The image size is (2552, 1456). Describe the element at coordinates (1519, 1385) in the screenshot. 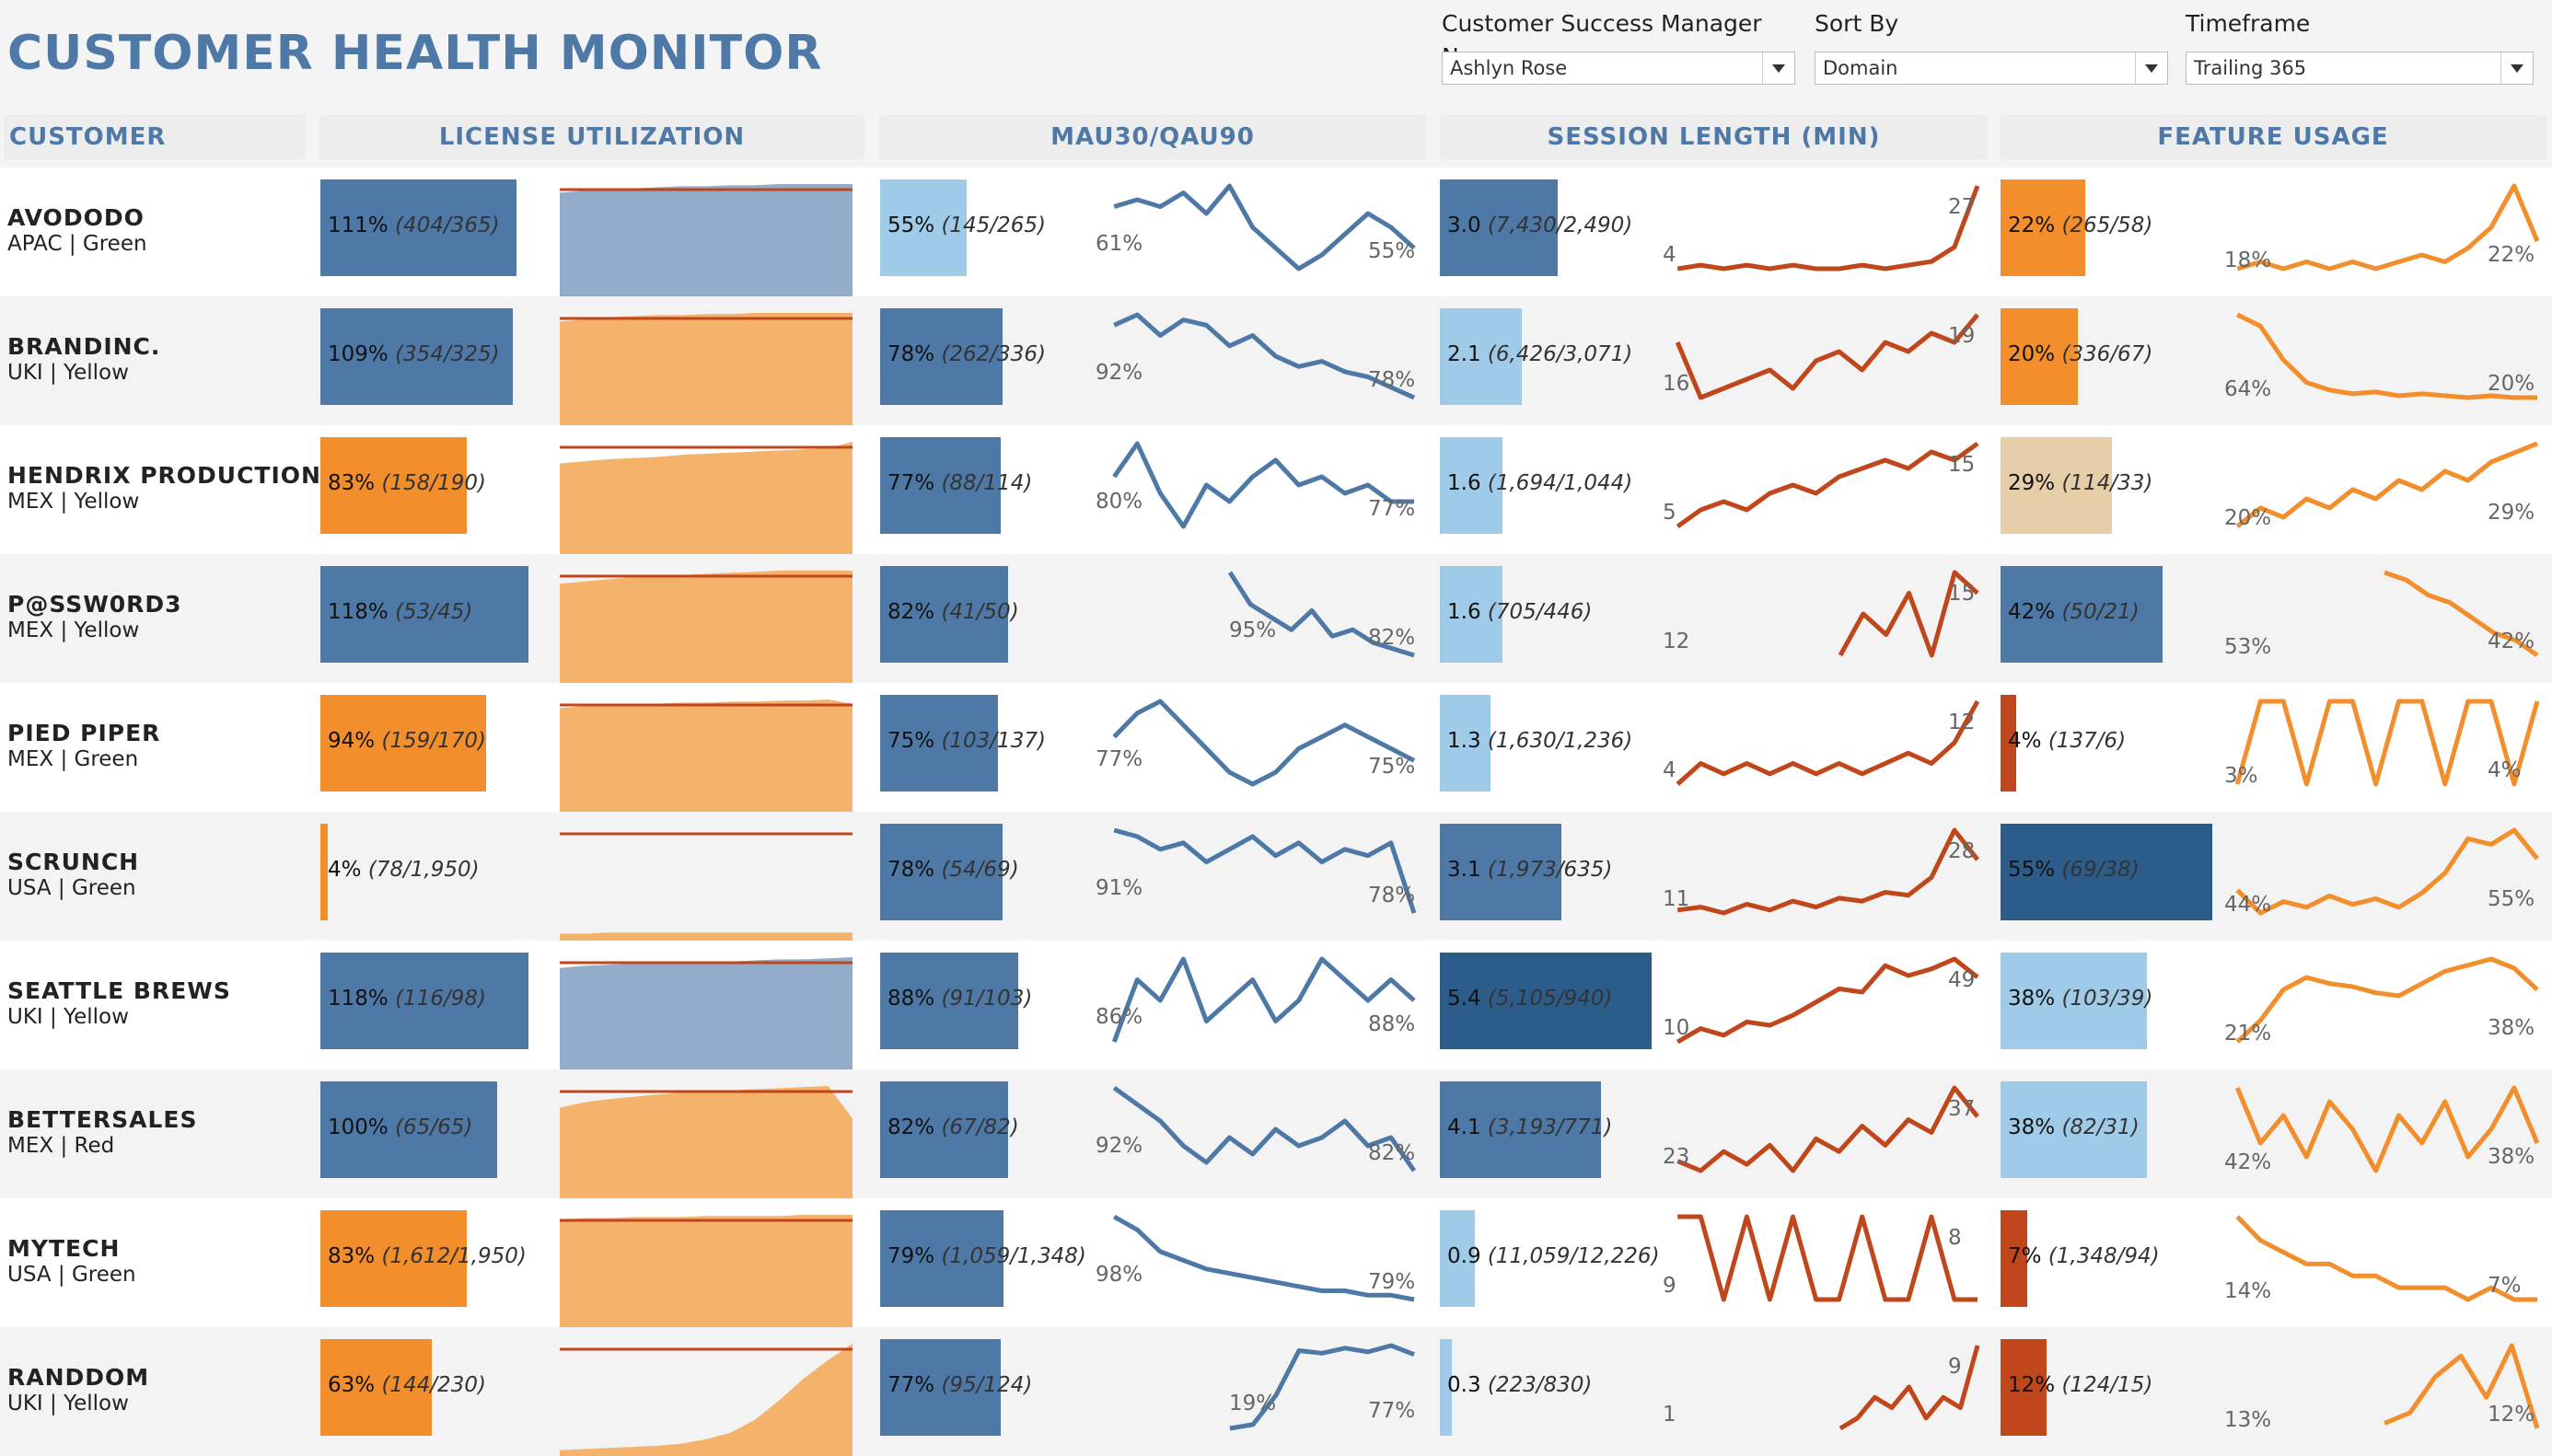

I see `session-bar-label: 0.3 (223/830)` at that location.